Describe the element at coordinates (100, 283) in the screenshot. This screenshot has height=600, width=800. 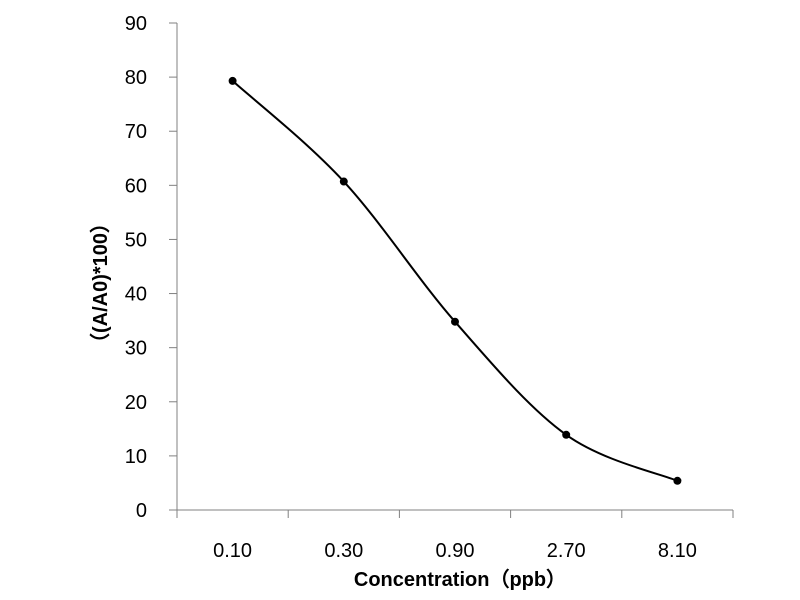
I see `y-axis-title: （(A/A0)*100）` at that location.